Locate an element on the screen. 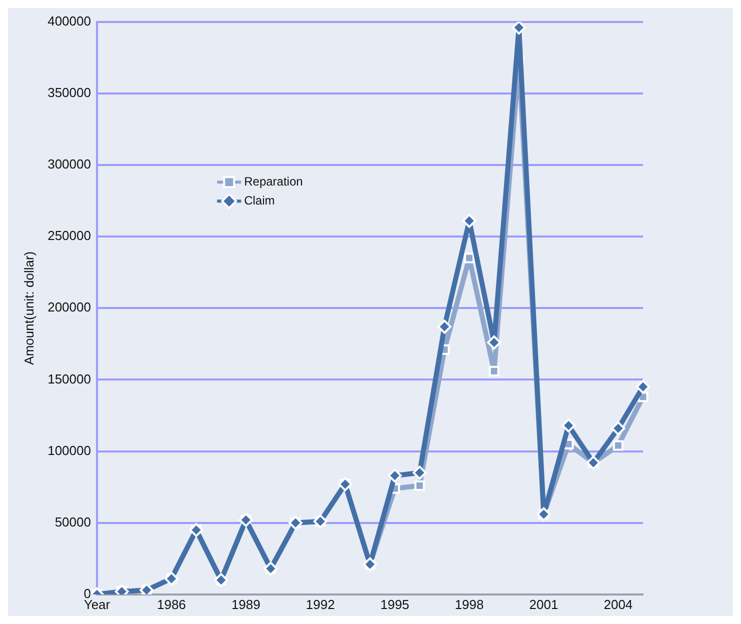 The width and height of the screenshot is (741, 624). x-tick-label: 1989 is located at coordinates (245, 604).